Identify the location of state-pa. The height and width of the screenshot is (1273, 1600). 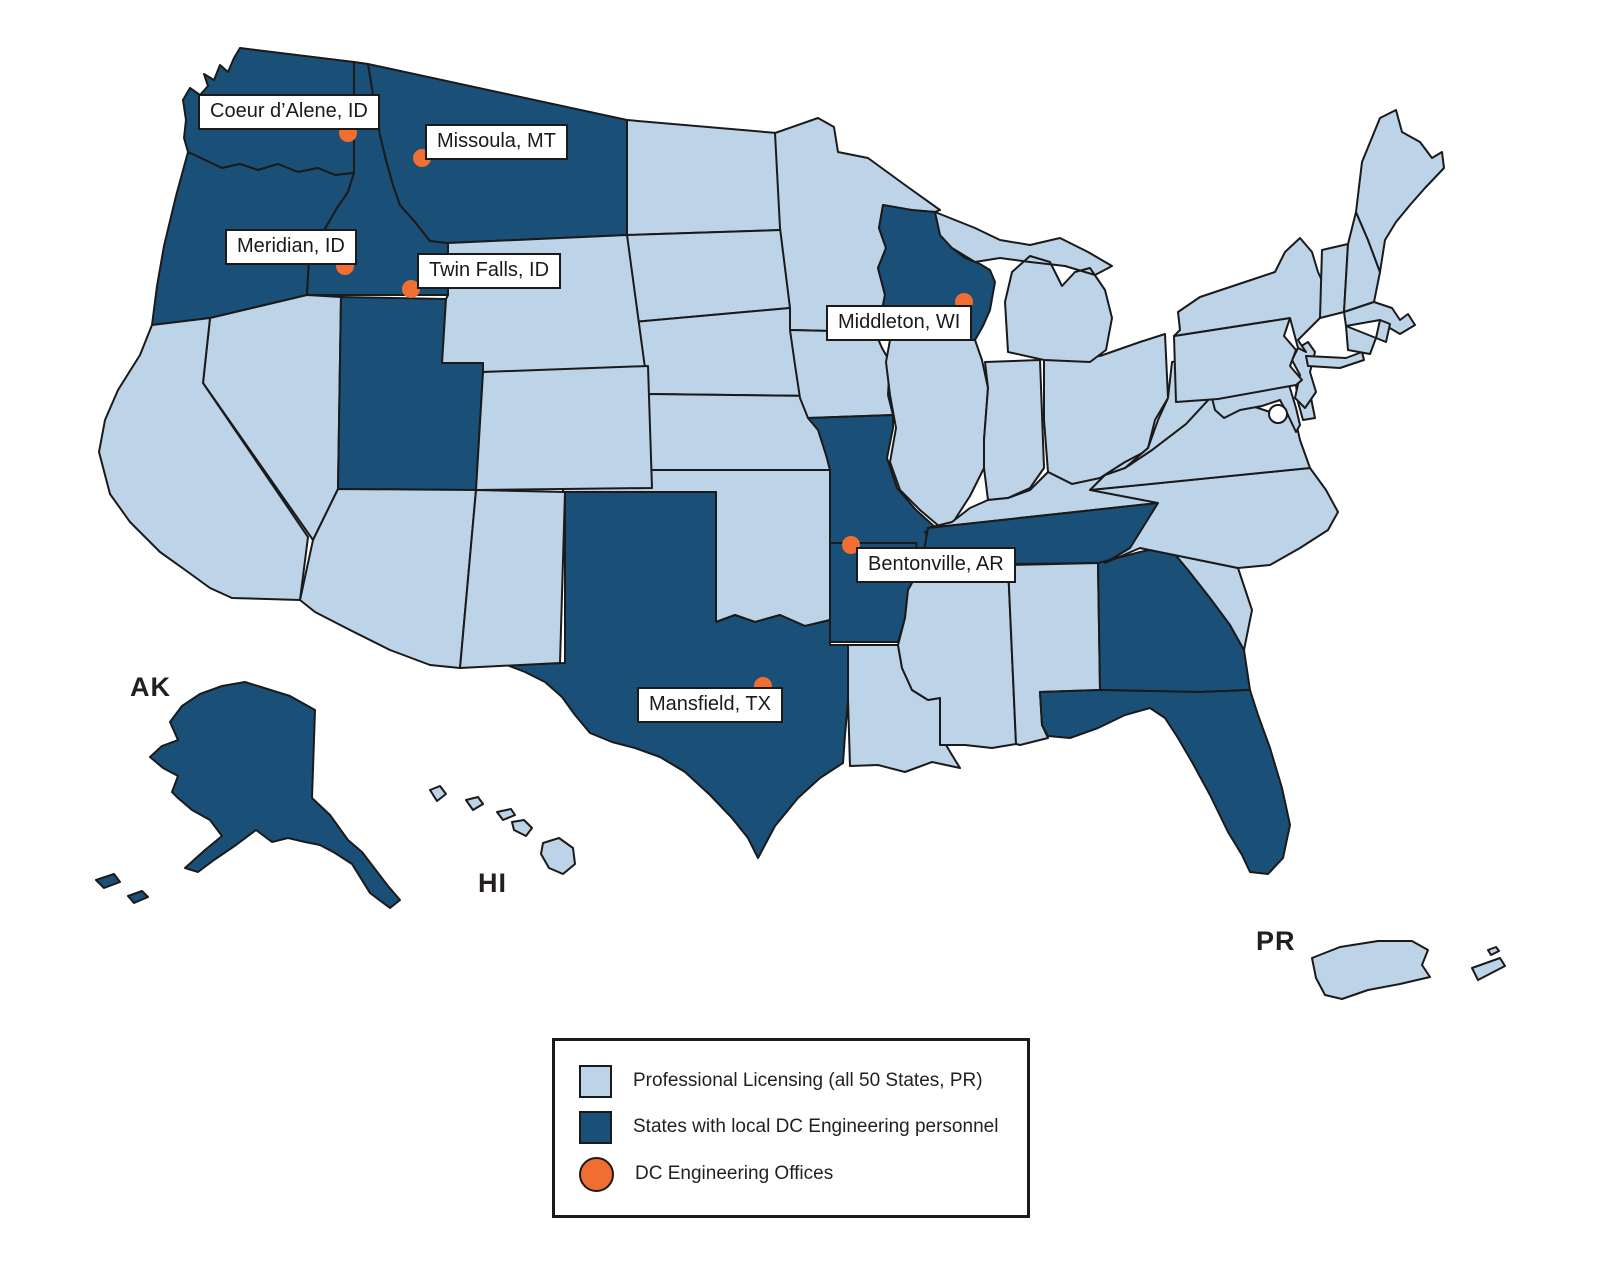
(1238, 360).